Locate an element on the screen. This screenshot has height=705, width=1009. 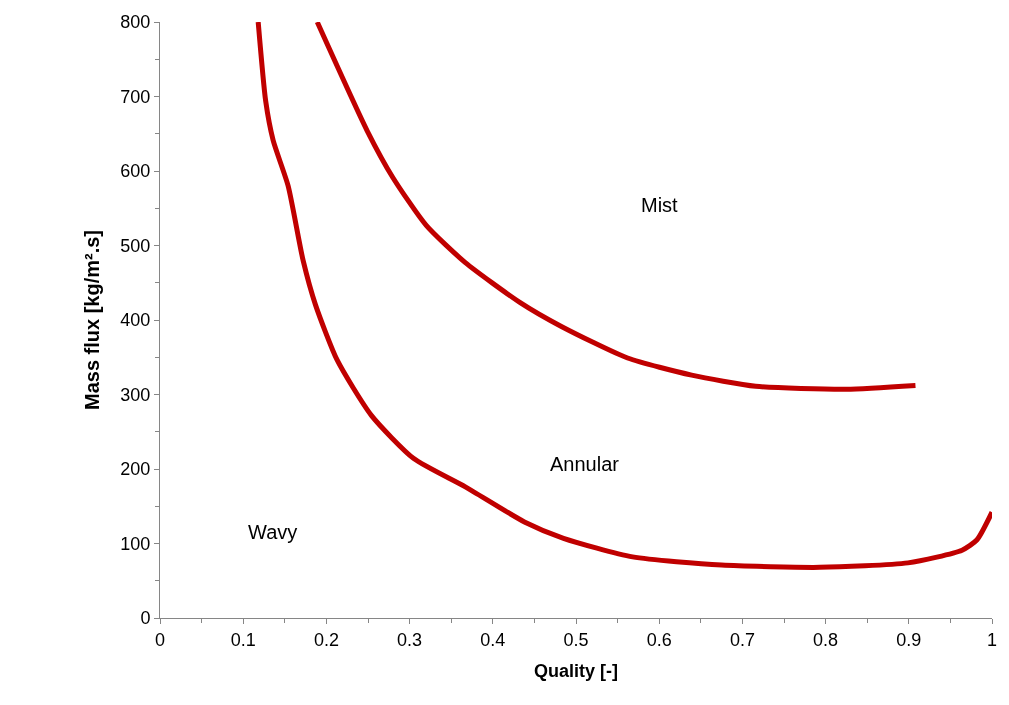
annotation: Wavy is located at coordinates (273, 532).